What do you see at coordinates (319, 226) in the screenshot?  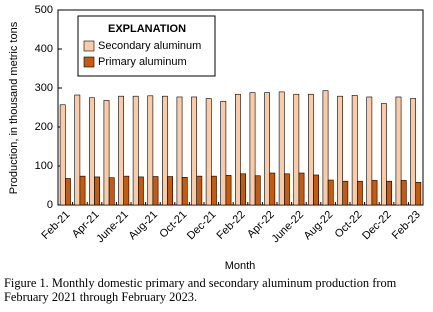 I see `x-tick-label: Aug-22` at bounding box center [319, 226].